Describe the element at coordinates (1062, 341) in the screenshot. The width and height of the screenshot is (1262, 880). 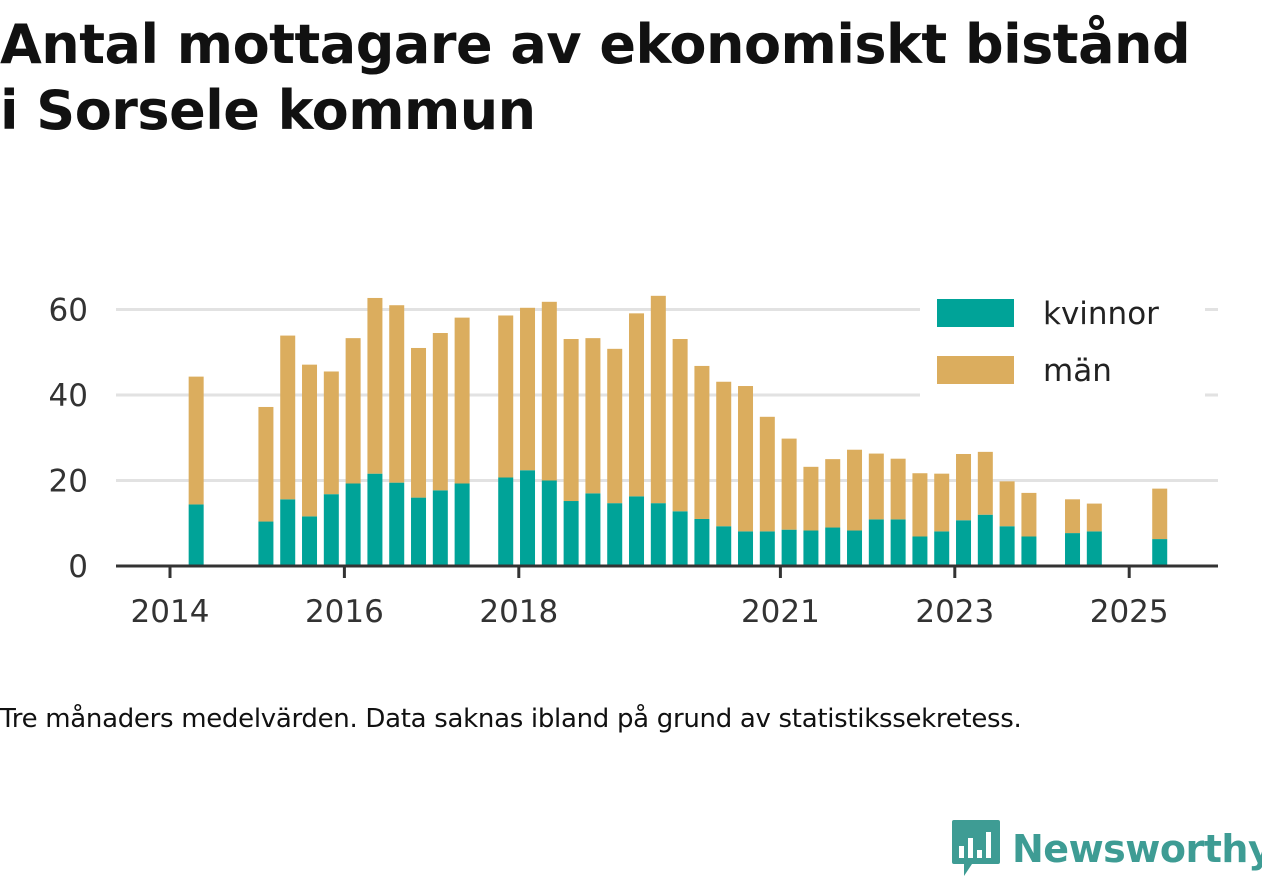
I see `legend: kvinnor män` at that location.